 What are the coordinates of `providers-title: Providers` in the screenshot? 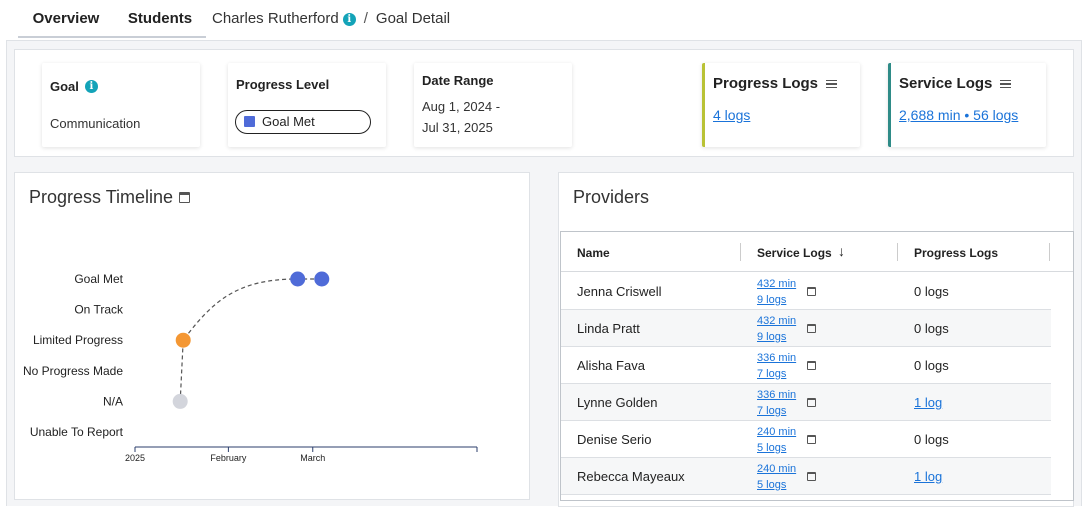 It's located at (611, 197).